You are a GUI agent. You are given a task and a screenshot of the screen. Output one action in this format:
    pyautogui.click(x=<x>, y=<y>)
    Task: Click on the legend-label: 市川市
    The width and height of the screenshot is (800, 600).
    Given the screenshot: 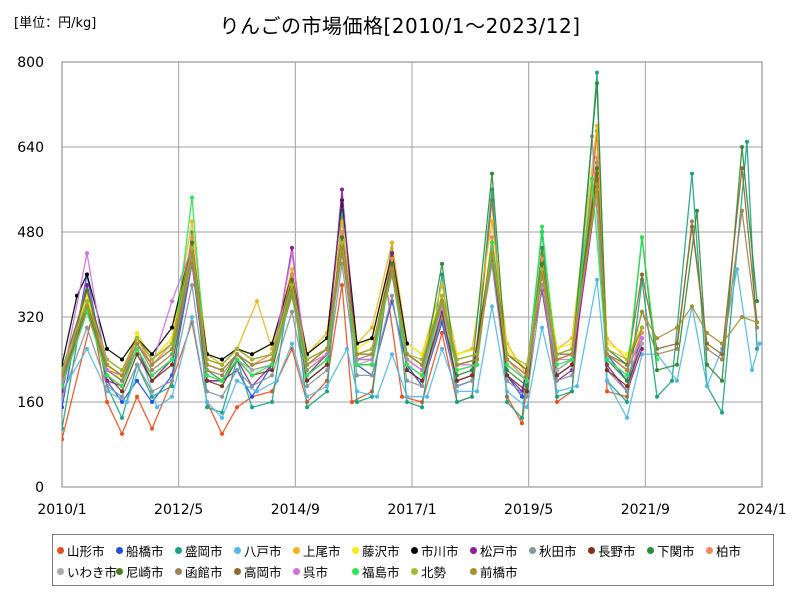 What is the action you would take?
    pyautogui.click(x=440, y=551)
    